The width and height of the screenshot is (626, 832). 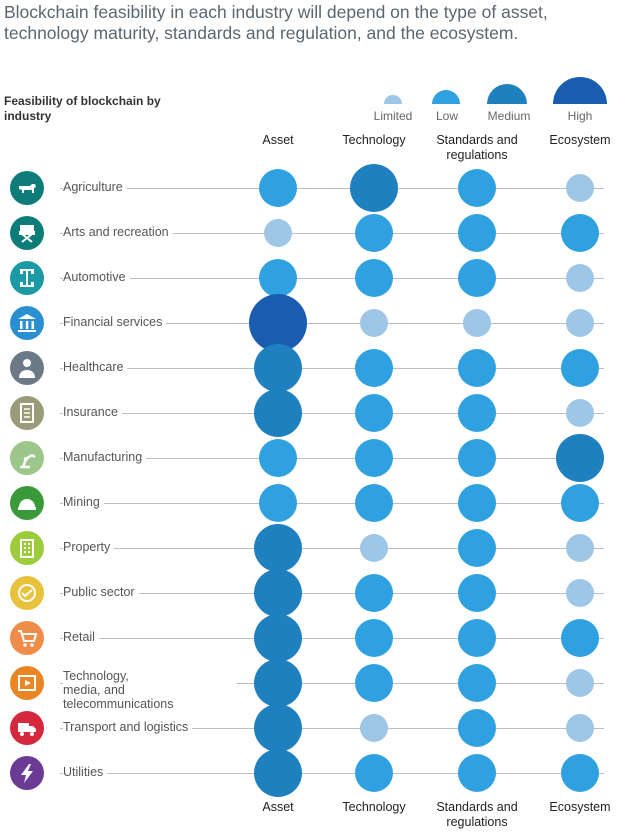 What do you see at coordinates (150, 690) in the screenshot?
I see `industry-label: Technology, media, and telecommunications` at bounding box center [150, 690].